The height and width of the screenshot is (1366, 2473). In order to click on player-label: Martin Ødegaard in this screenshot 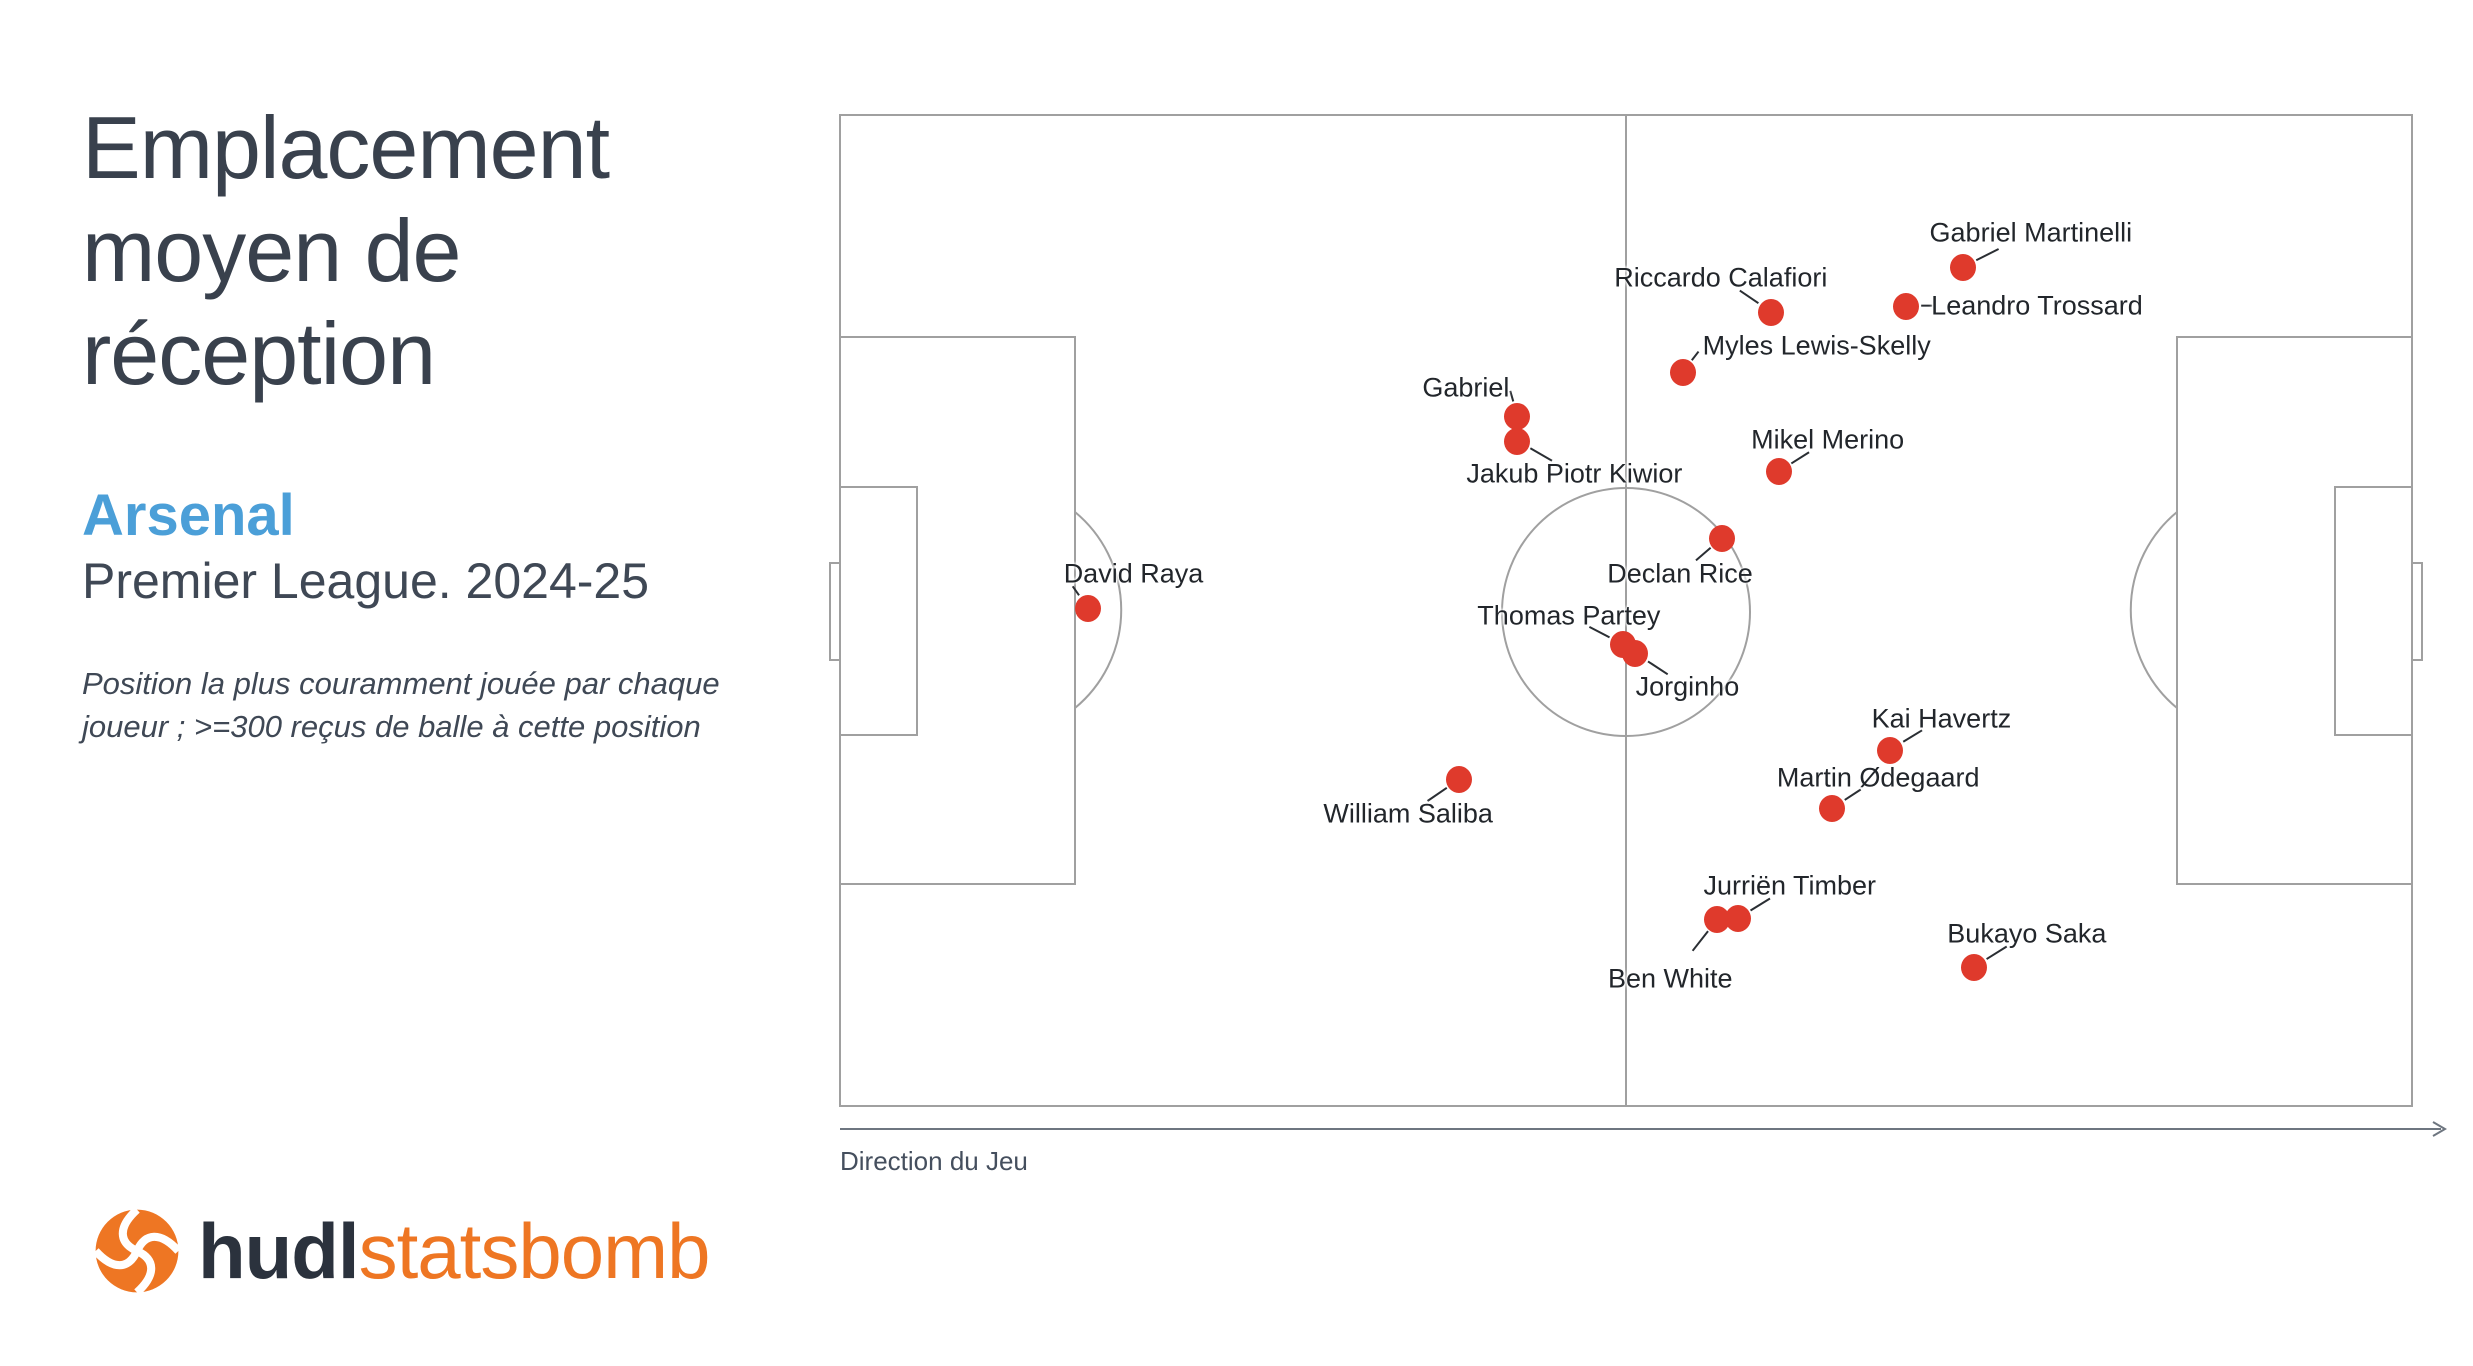, I will do `click(1878, 777)`.